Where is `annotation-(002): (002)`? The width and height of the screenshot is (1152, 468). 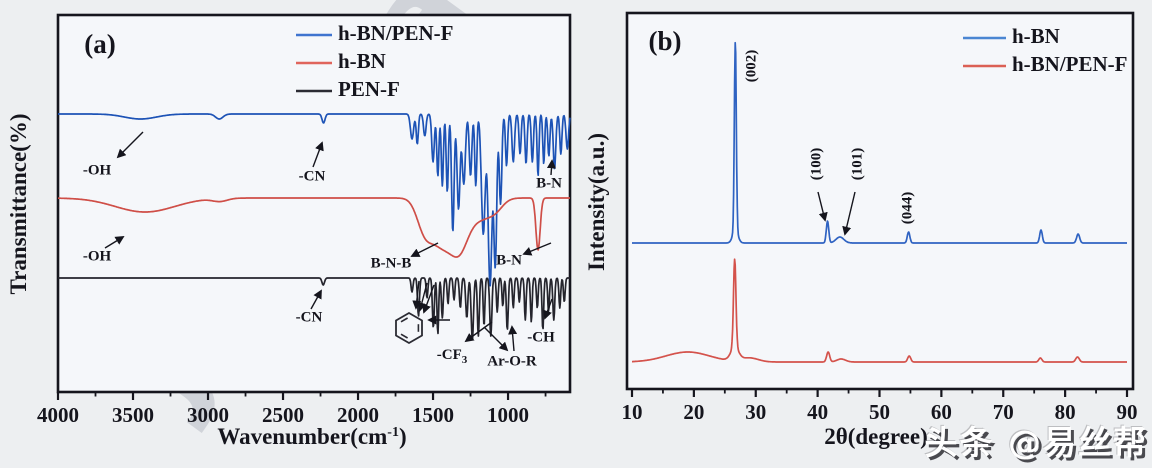 annotation-(002): (002) is located at coordinates (751, 66).